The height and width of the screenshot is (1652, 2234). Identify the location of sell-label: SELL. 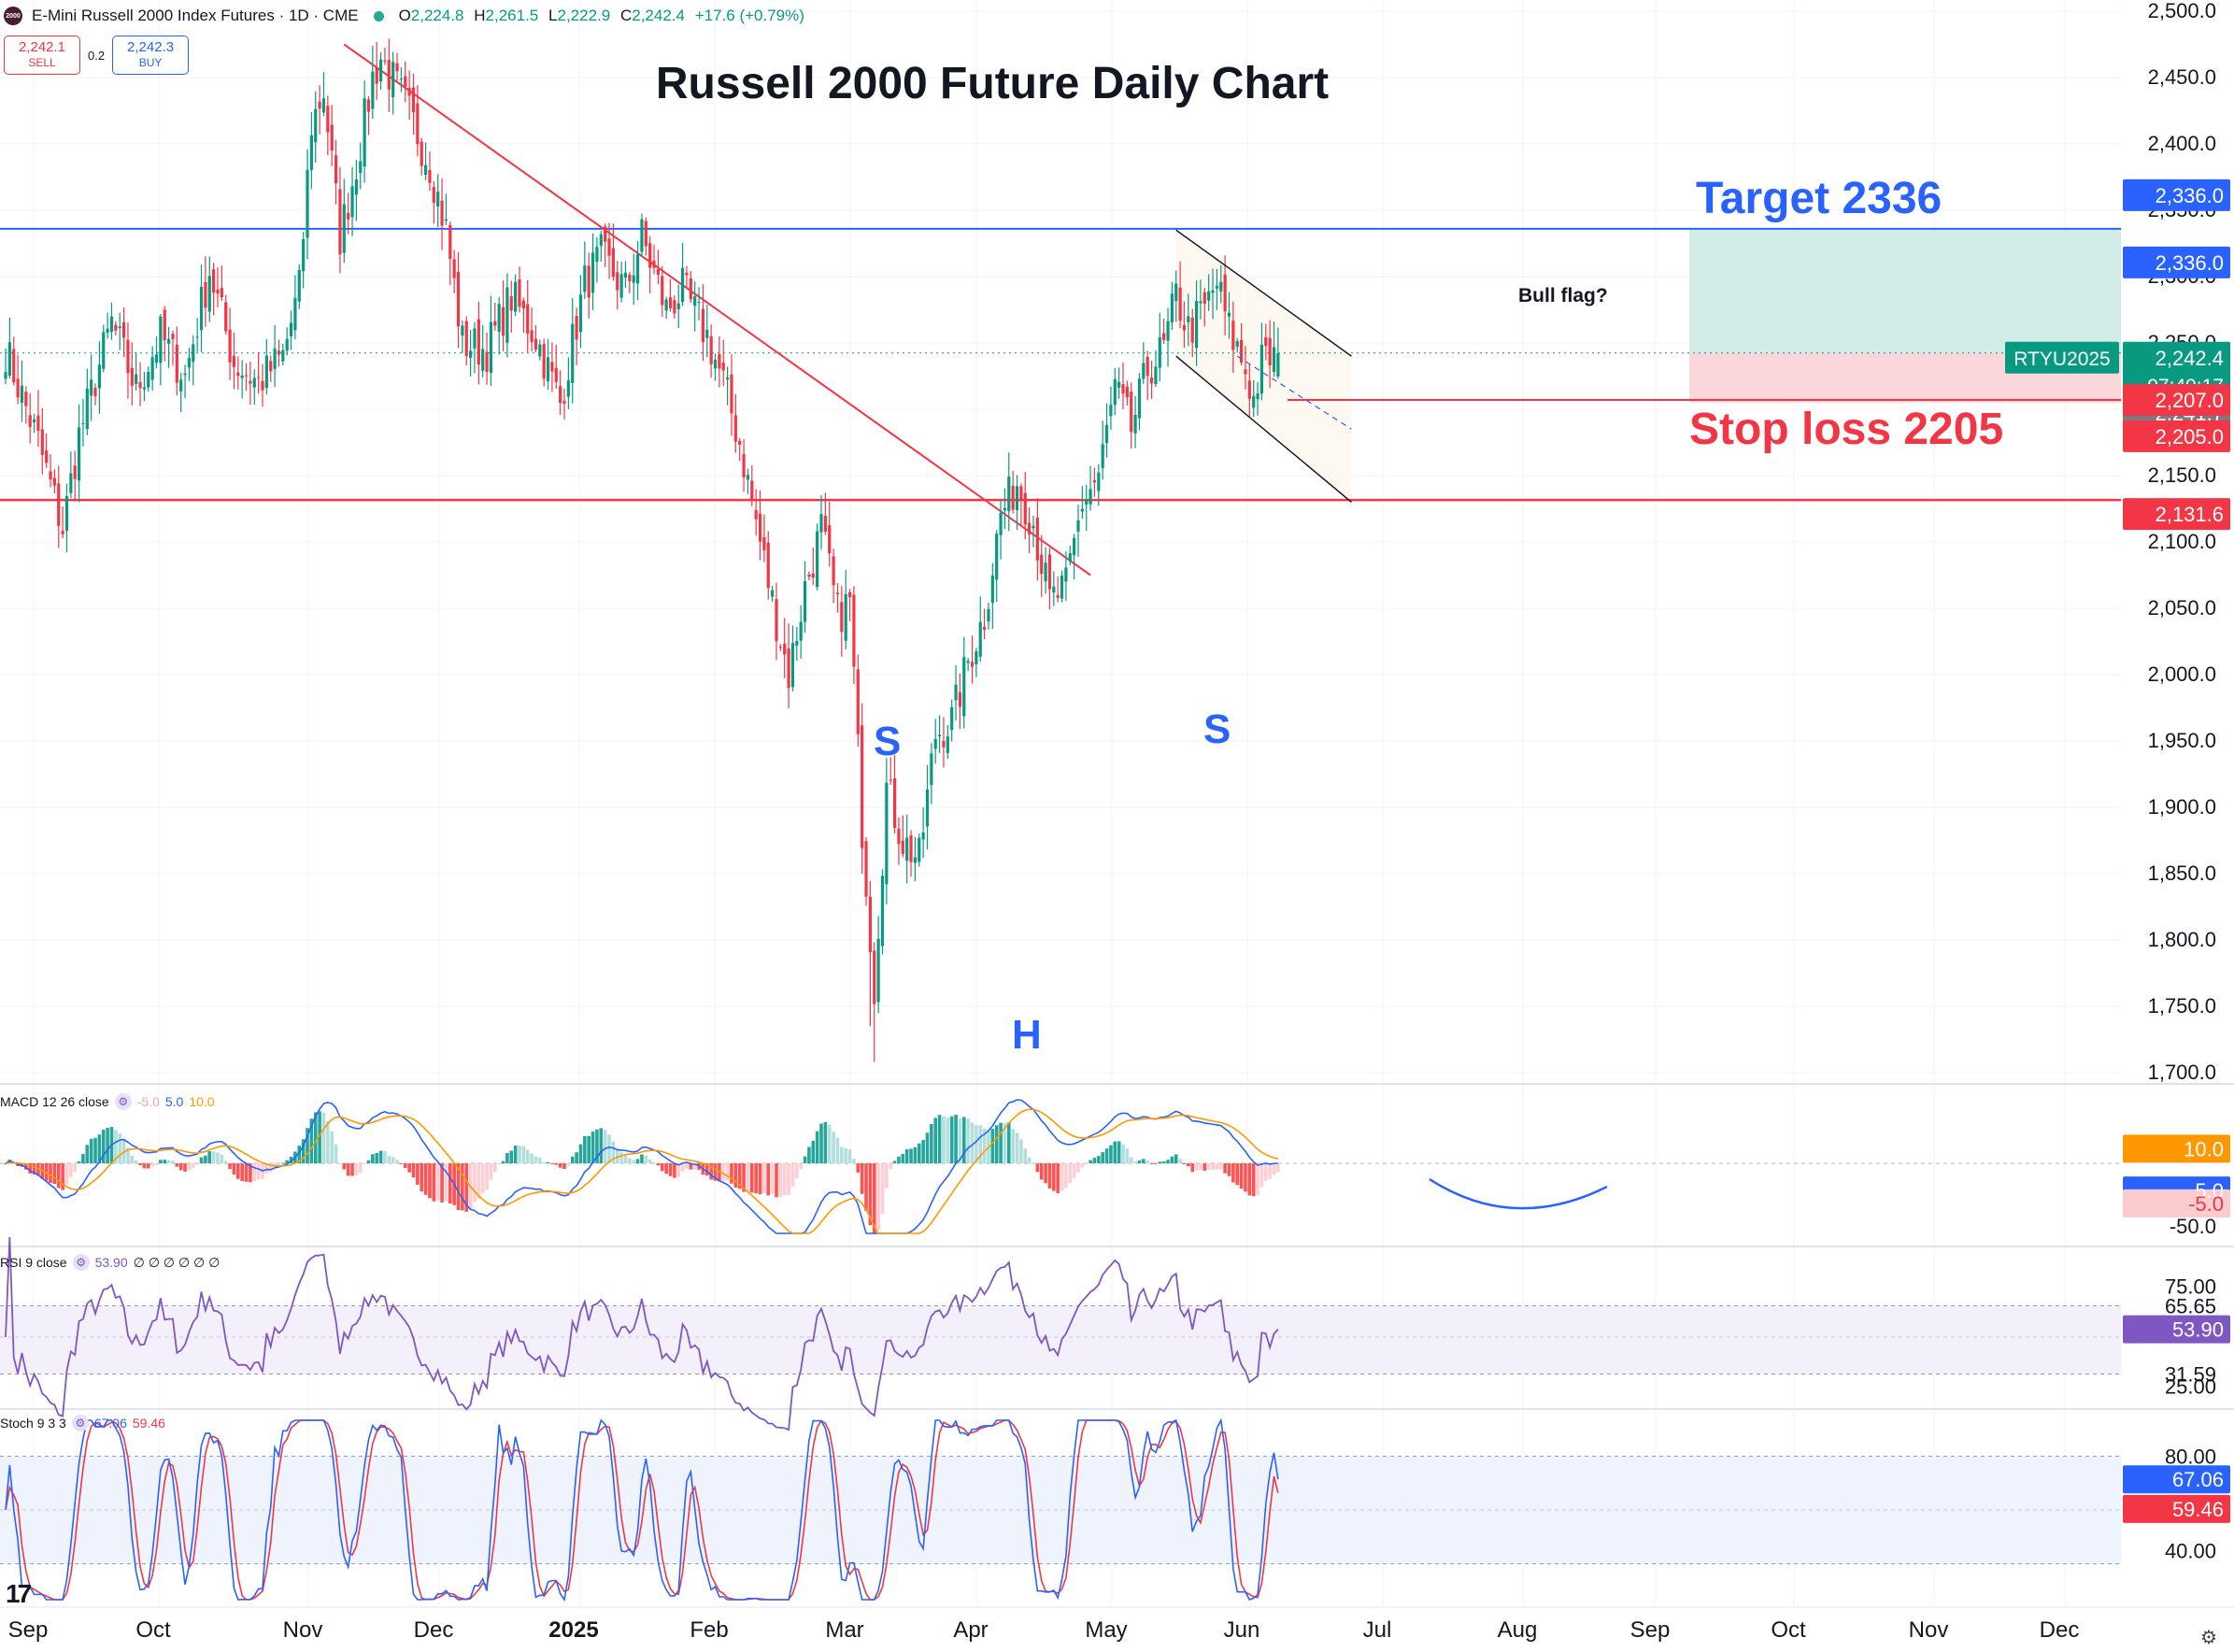
(42, 63).